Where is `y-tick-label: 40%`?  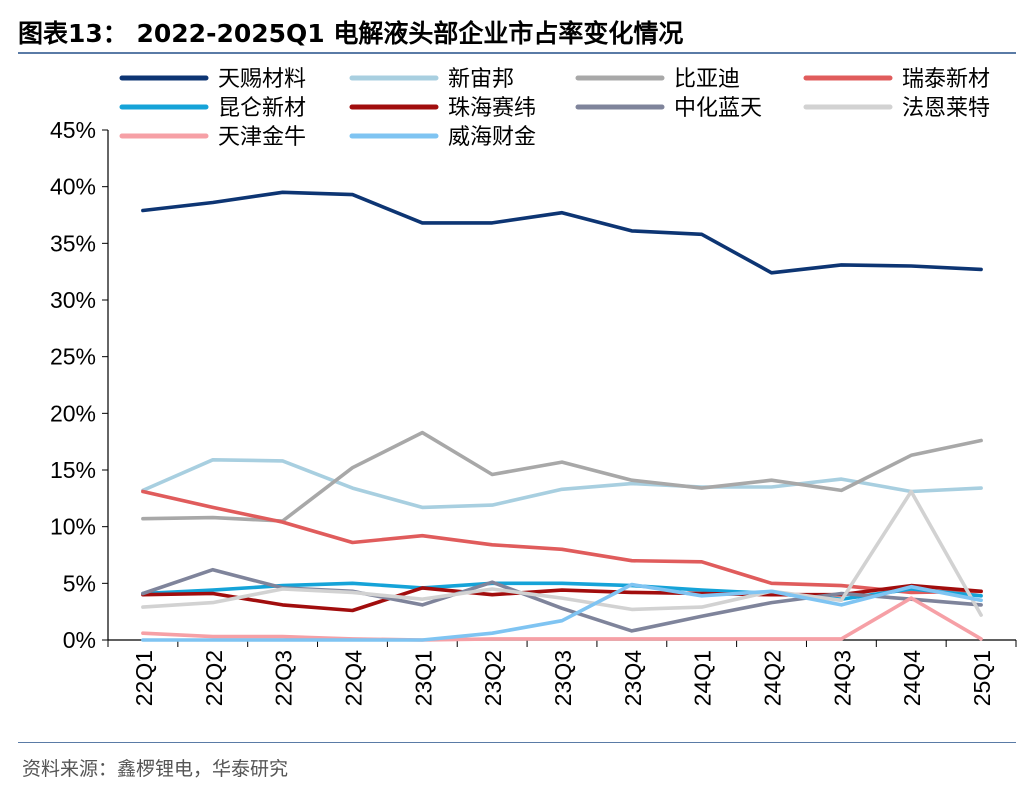 y-tick-label: 40% is located at coordinates (73, 187).